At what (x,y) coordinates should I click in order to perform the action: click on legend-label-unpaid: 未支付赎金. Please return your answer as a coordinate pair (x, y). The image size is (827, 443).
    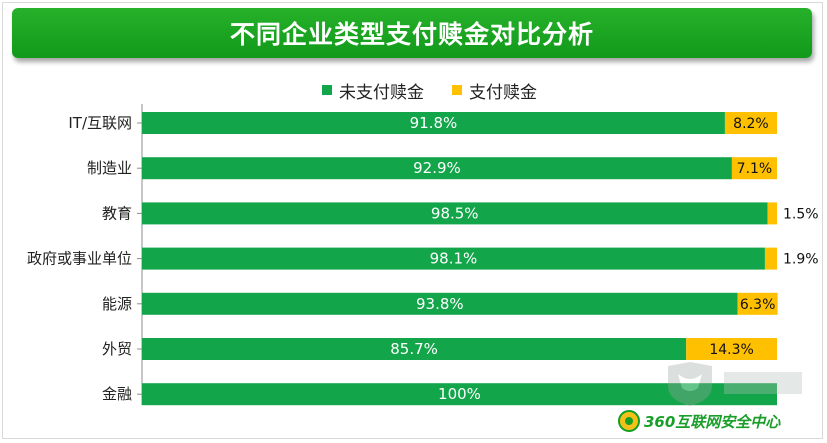
    Looking at the image, I should click on (381, 92).